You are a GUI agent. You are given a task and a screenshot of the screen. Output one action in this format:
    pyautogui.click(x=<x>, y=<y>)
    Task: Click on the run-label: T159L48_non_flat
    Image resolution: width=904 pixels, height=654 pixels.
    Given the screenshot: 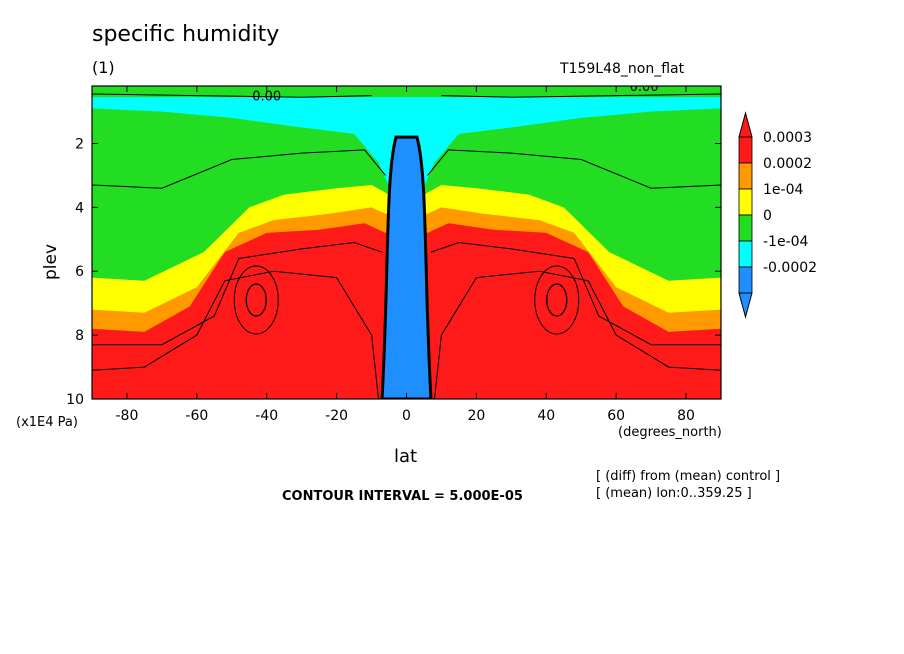 What is the action you would take?
    pyautogui.click(x=622, y=69)
    